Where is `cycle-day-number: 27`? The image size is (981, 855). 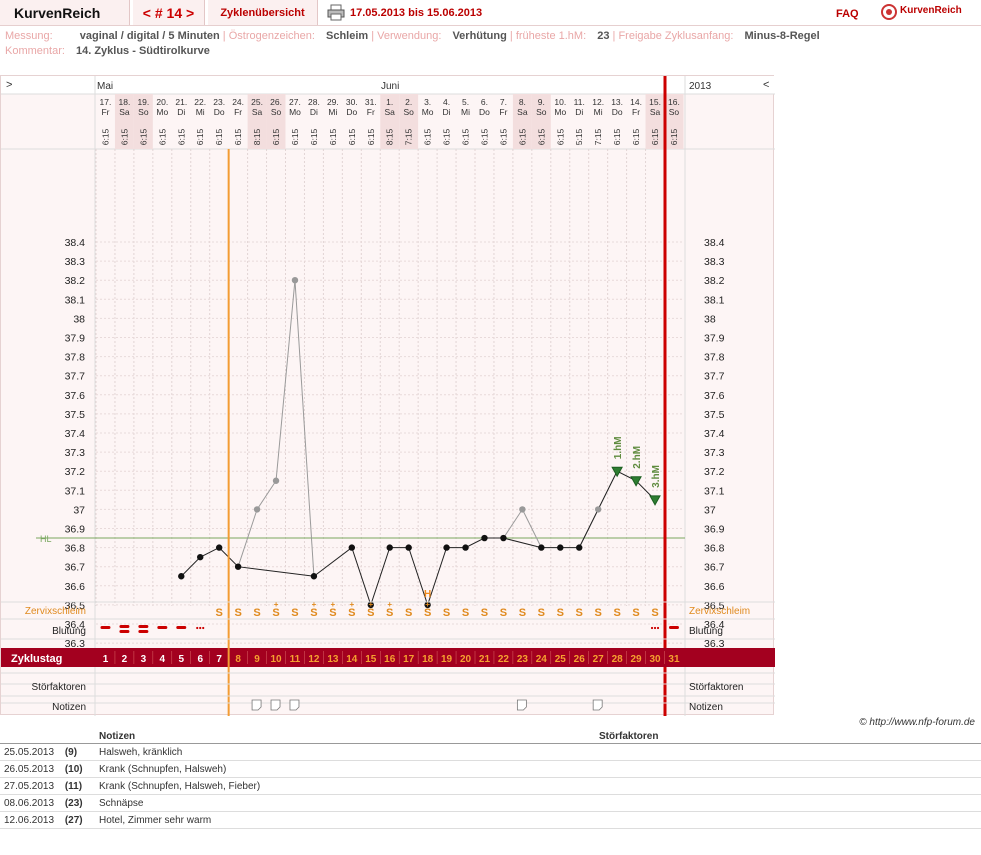
cycle-day-number: 27 is located at coordinates (599, 659).